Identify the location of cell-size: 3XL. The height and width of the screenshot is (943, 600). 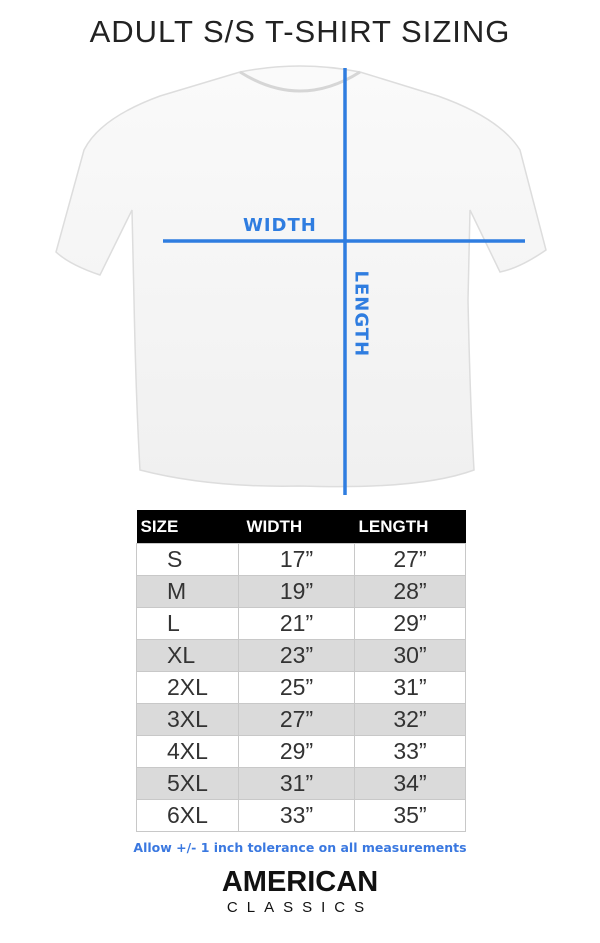
(187, 719).